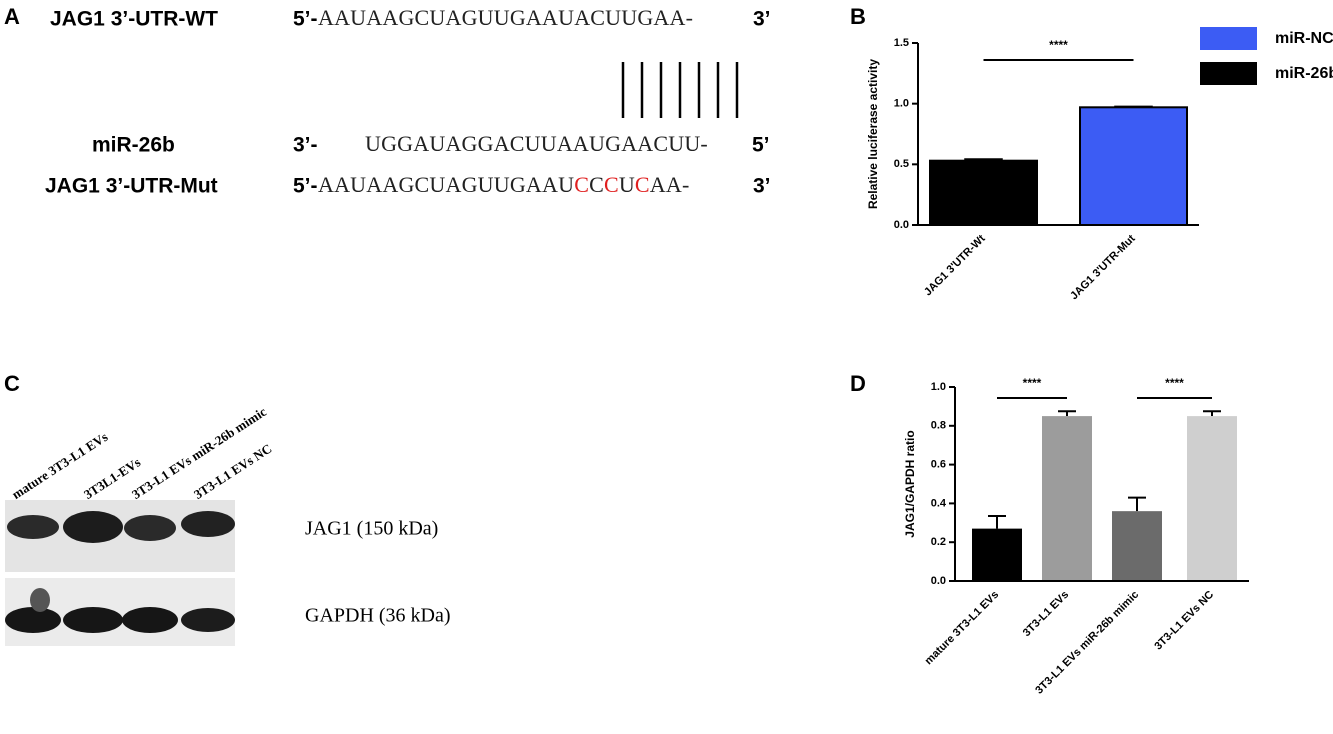 Image resolution: width=1333 pixels, height=734 pixels. Describe the element at coordinates (371, 529) in the screenshot. I see `band-label: JAG1 (150 kDa)` at that location.